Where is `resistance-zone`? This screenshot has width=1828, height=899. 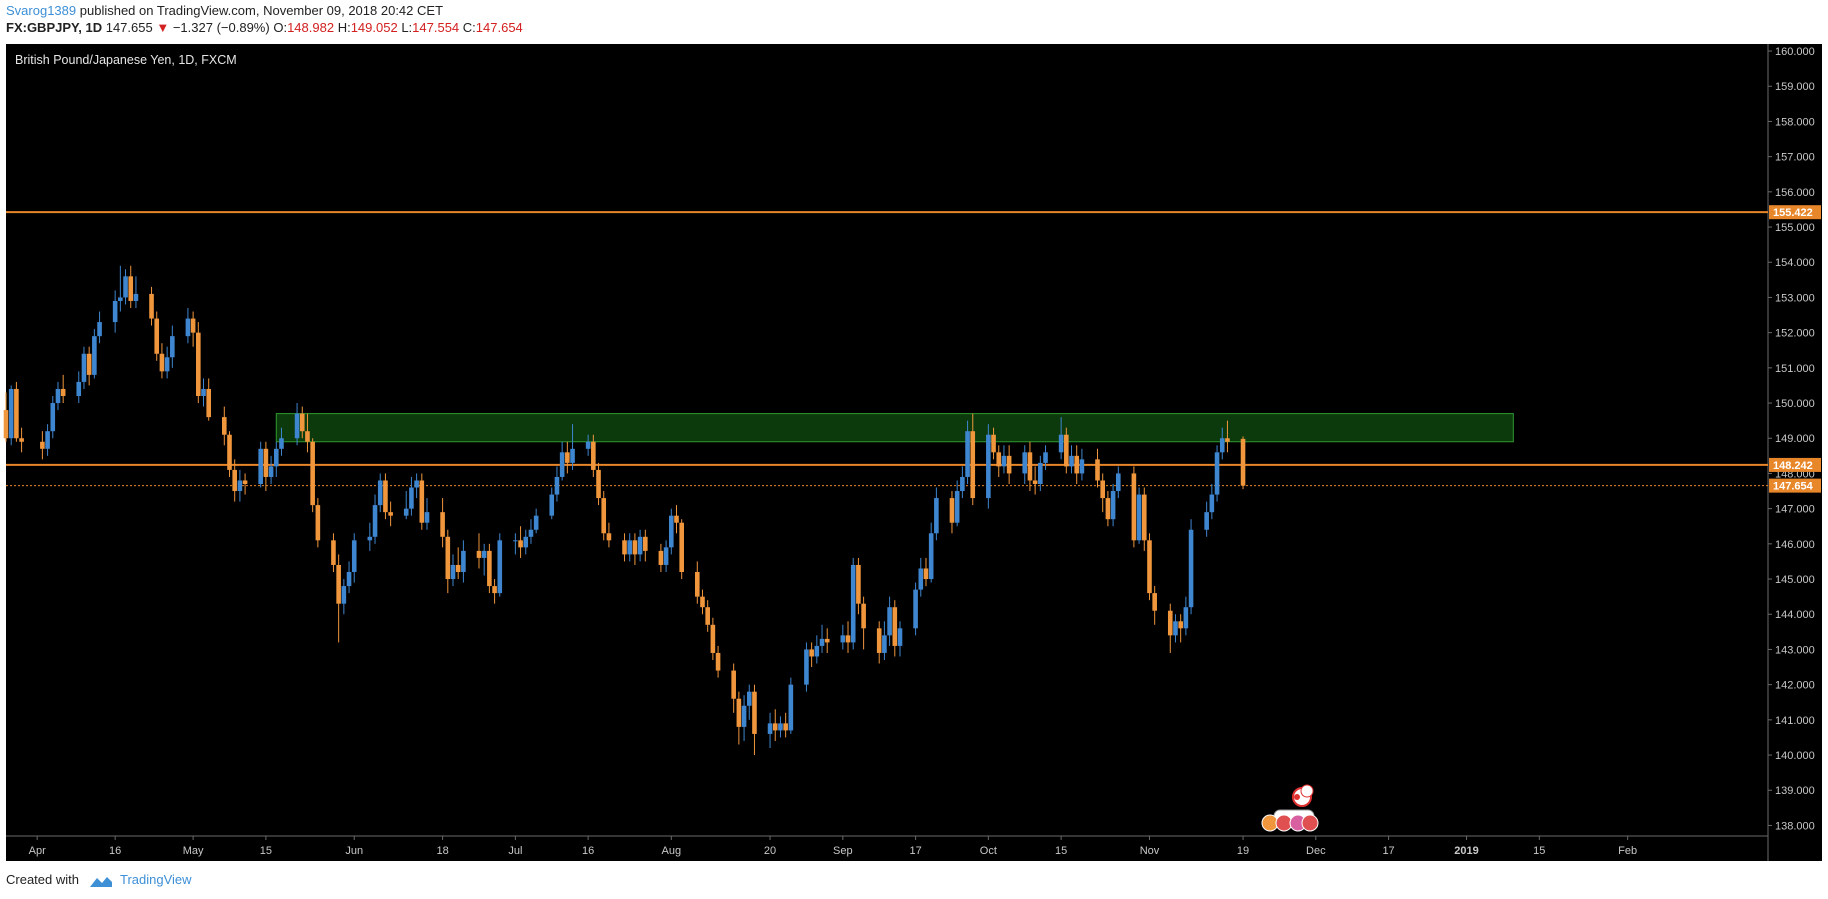
resistance-zone is located at coordinates (894, 428).